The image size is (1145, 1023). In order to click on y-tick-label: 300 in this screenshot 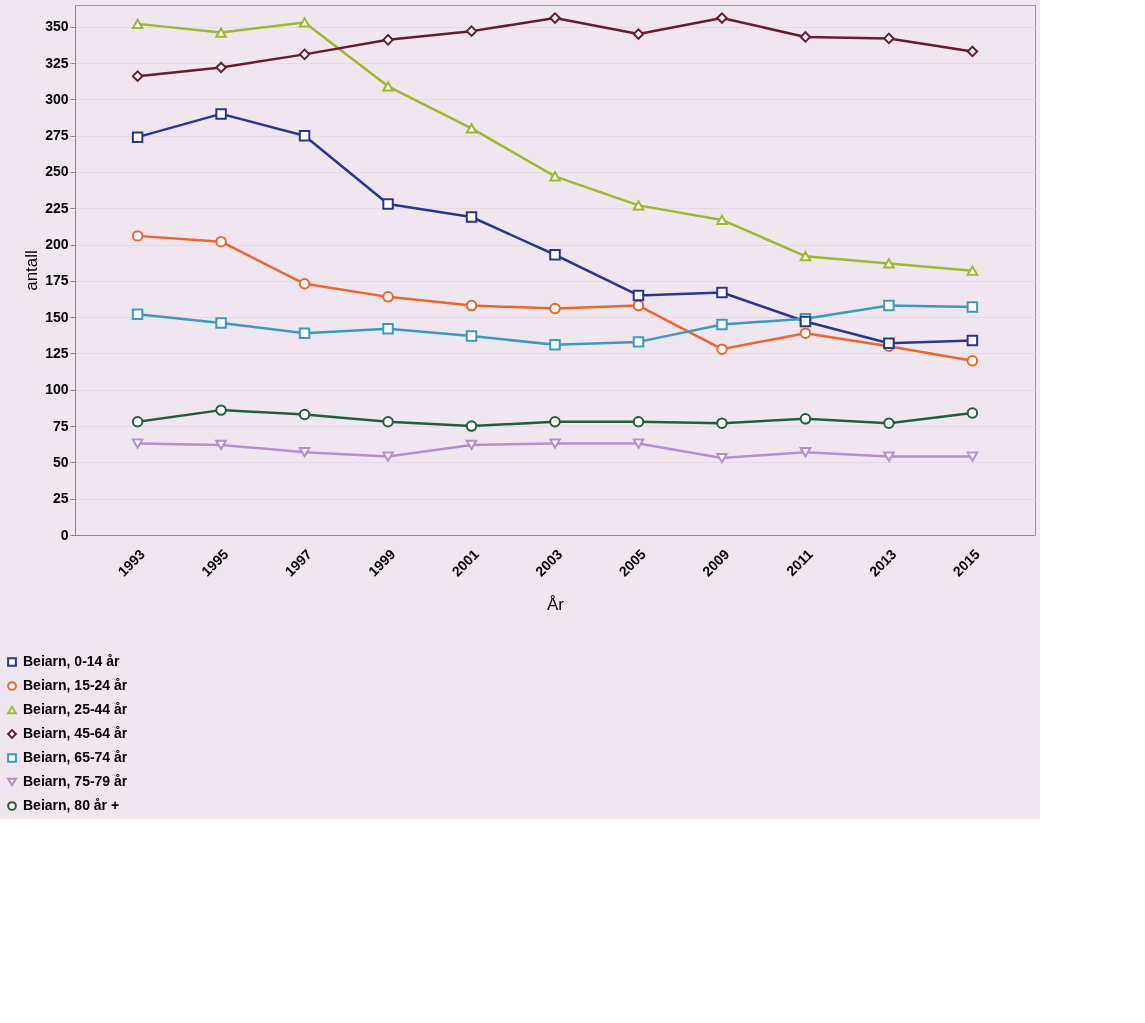, I will do `click(57, 98)`.